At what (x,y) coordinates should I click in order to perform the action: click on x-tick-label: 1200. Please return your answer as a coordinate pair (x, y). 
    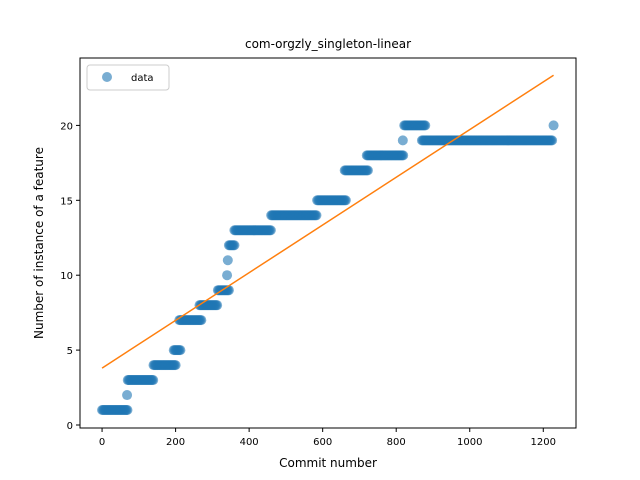
    Looking at the image, I should click on (543, 442).